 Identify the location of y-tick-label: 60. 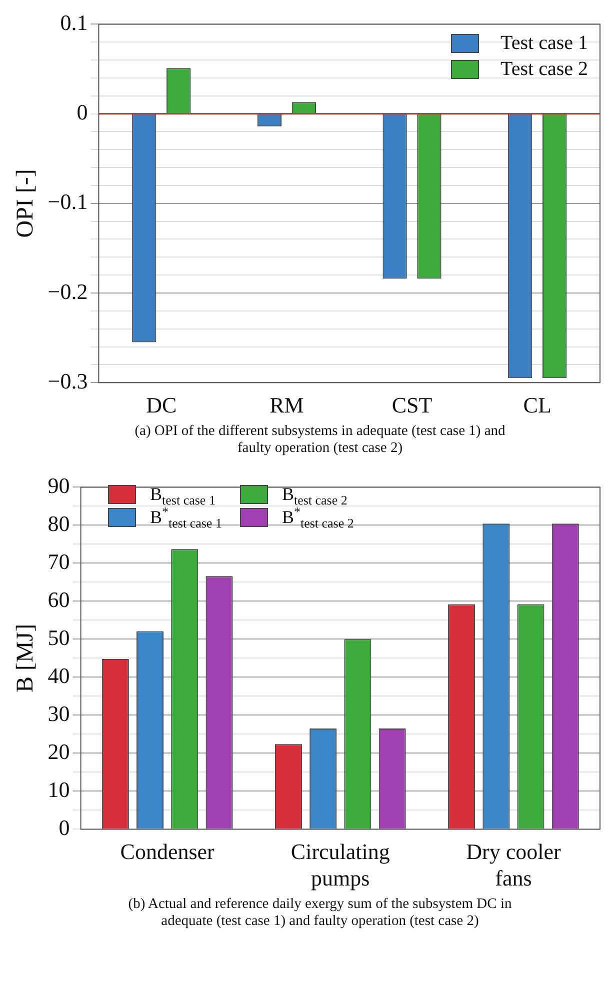
(59, 599).